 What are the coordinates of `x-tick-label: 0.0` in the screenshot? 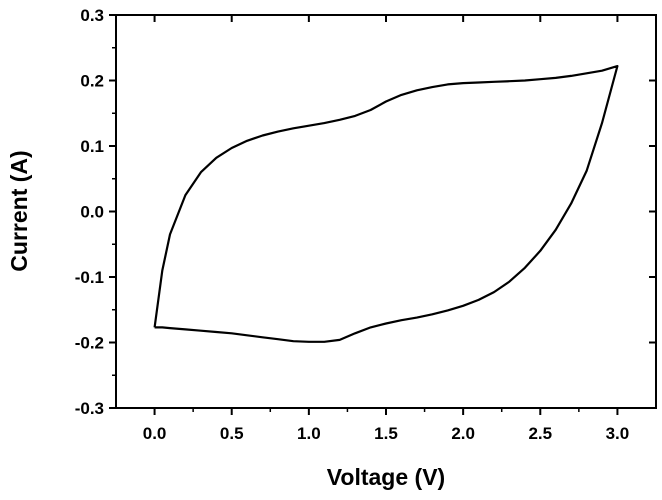 It's located at (155, 433).